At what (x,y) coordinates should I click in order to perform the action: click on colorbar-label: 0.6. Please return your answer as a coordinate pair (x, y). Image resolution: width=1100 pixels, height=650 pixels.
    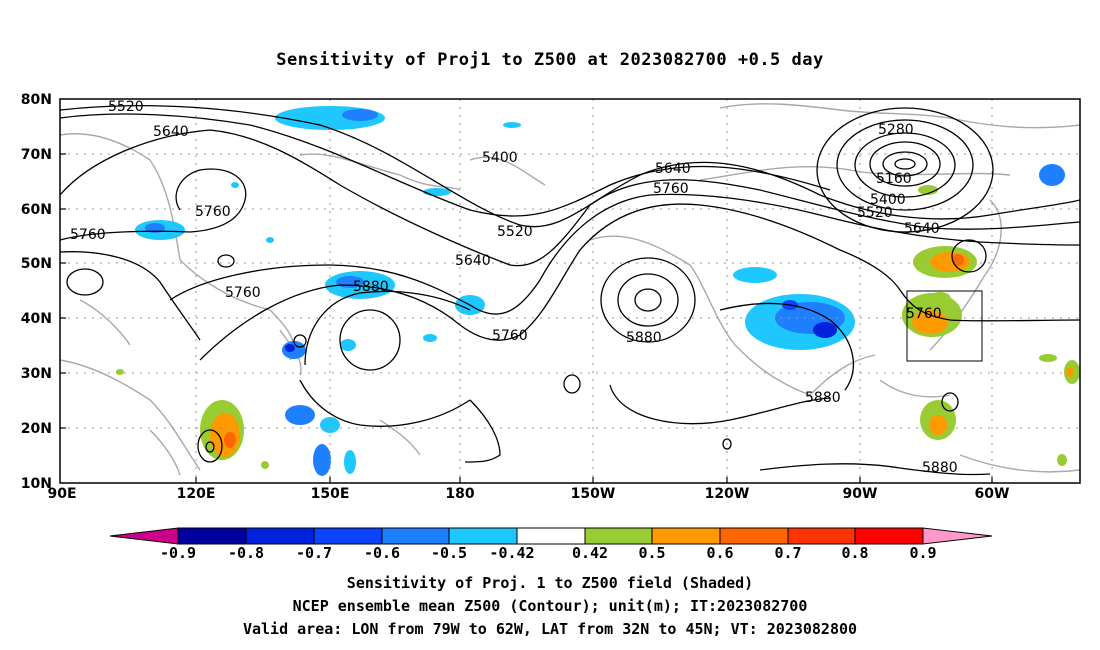
    Looking at the image, I should click on (719, 553).